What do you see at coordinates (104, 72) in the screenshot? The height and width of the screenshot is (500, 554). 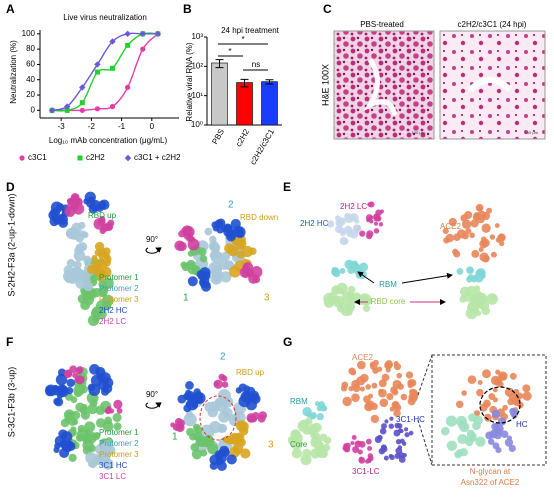 I see `series-line` at bounding box center [104, 72].